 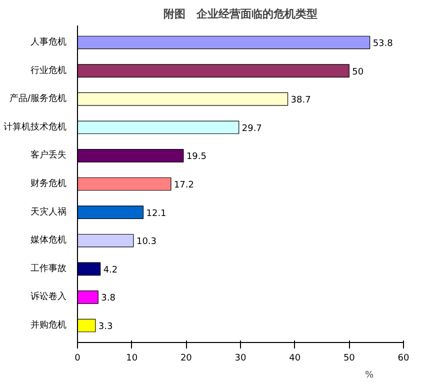 I want to click on y-tick-label: 诉讼卷入, so click(x=48, y=296).